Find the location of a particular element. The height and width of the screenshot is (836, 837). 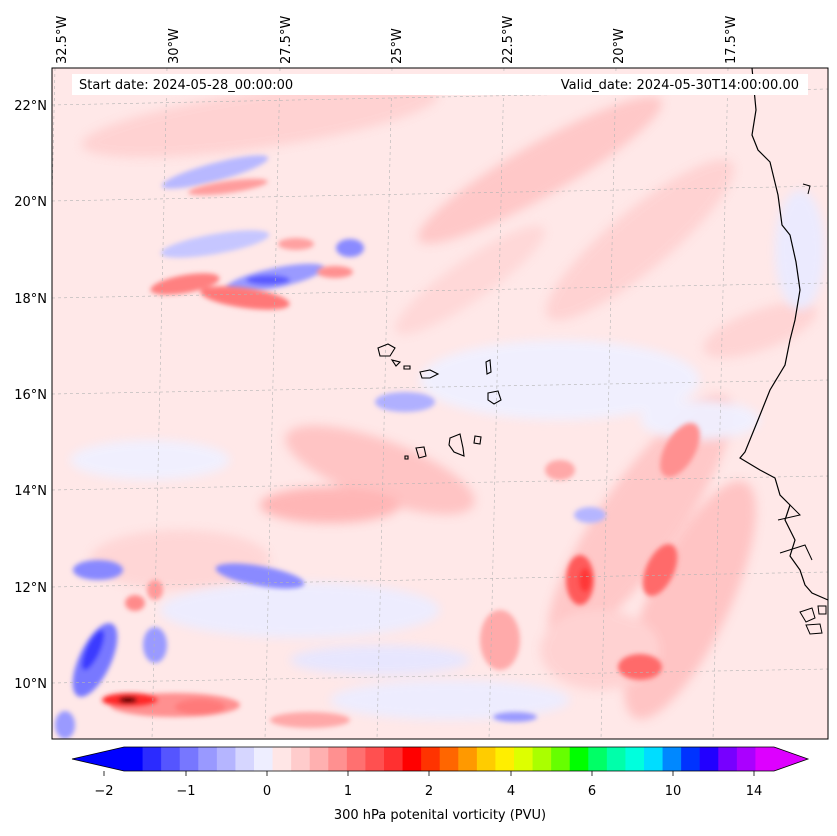

lon-label: 30°W is located at coordinates (174, 46).